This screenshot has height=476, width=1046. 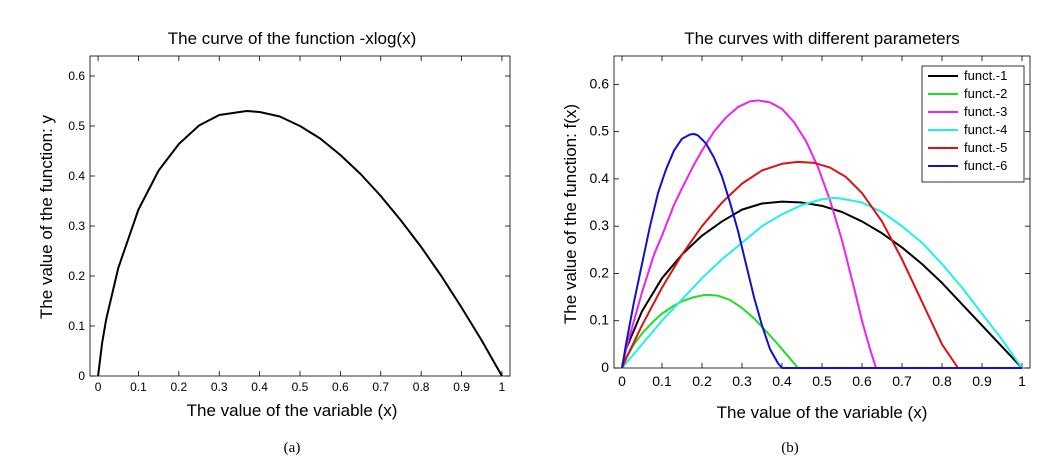 What do you see at coordinates (605, 367) in the screenshot?
I see `chart-b-y-tick-label: 0` at bounding box center [605, 367].